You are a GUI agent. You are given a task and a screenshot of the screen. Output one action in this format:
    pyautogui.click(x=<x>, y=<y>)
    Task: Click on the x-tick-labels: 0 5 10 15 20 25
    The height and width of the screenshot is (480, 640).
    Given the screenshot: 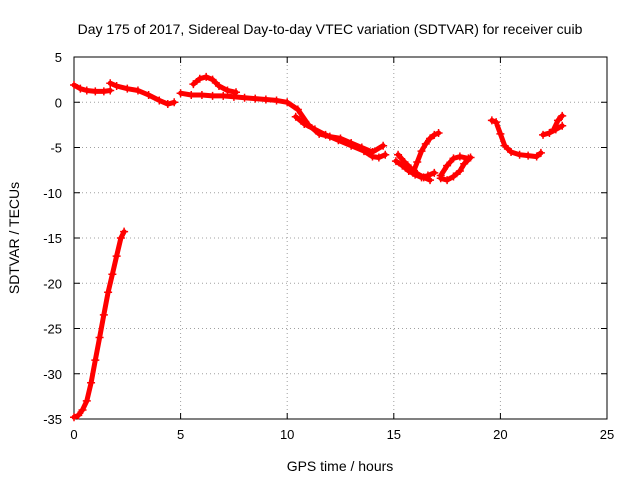 What is the action you would take?
    pyautogui.click(x=342, y=434)
    